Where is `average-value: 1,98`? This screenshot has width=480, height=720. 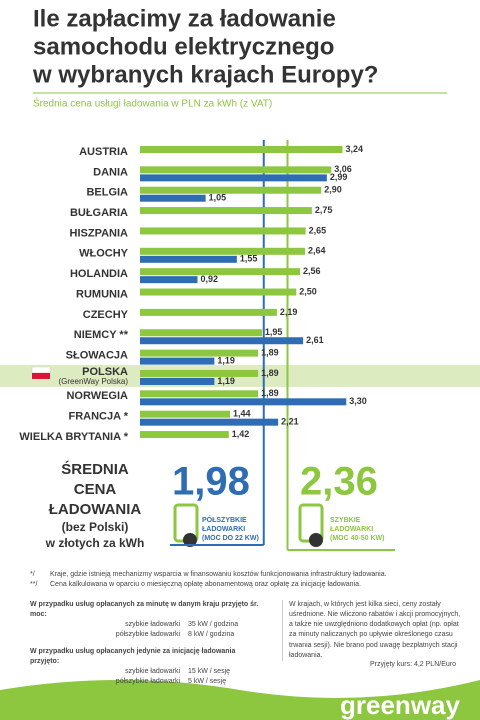
average-value: 1,98 is located at coordinates (211, 482).